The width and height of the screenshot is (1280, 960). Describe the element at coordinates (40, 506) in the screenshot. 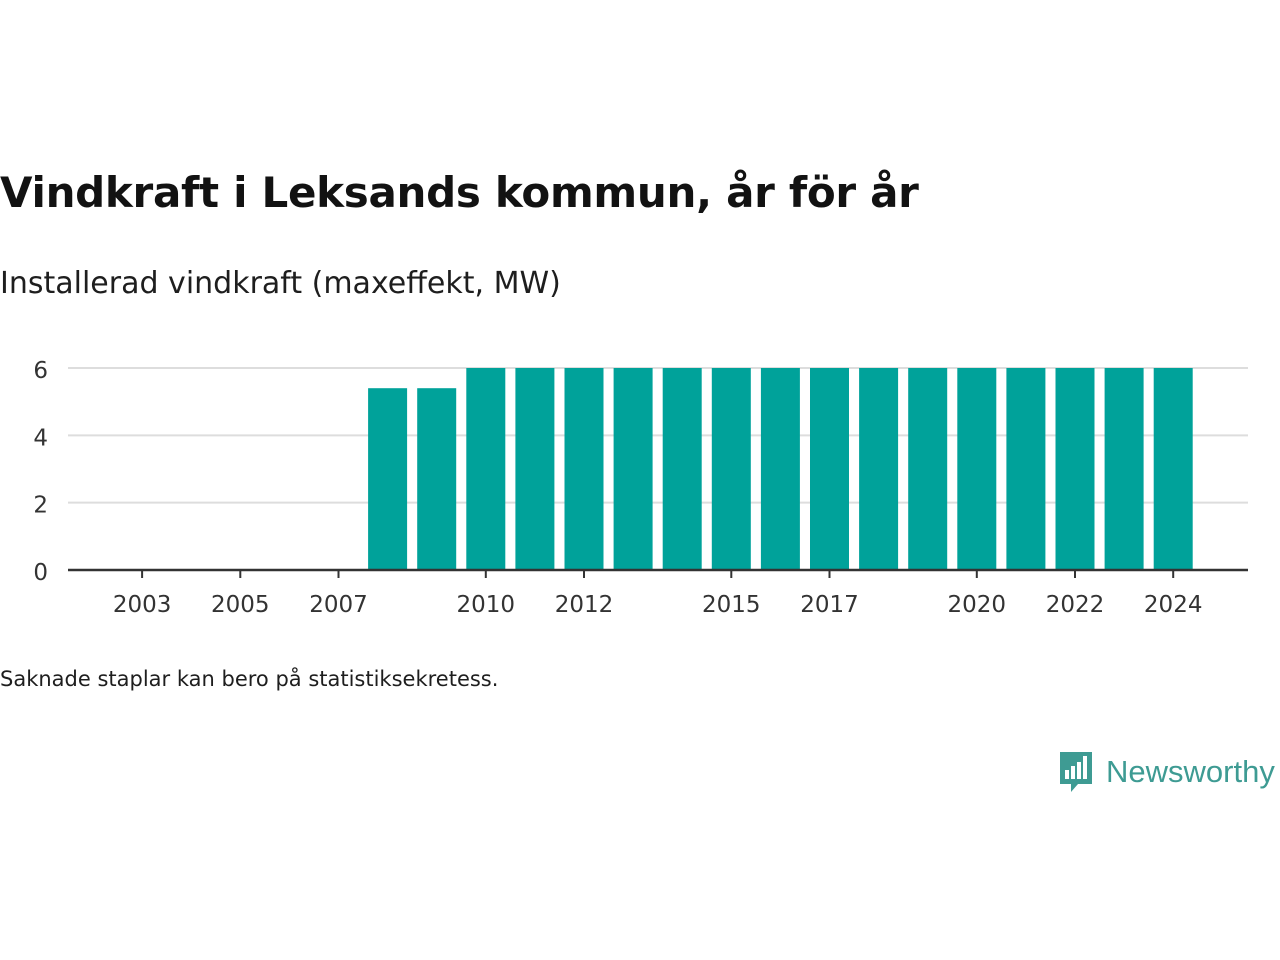

I see `y-tick-label: 2` at that location.